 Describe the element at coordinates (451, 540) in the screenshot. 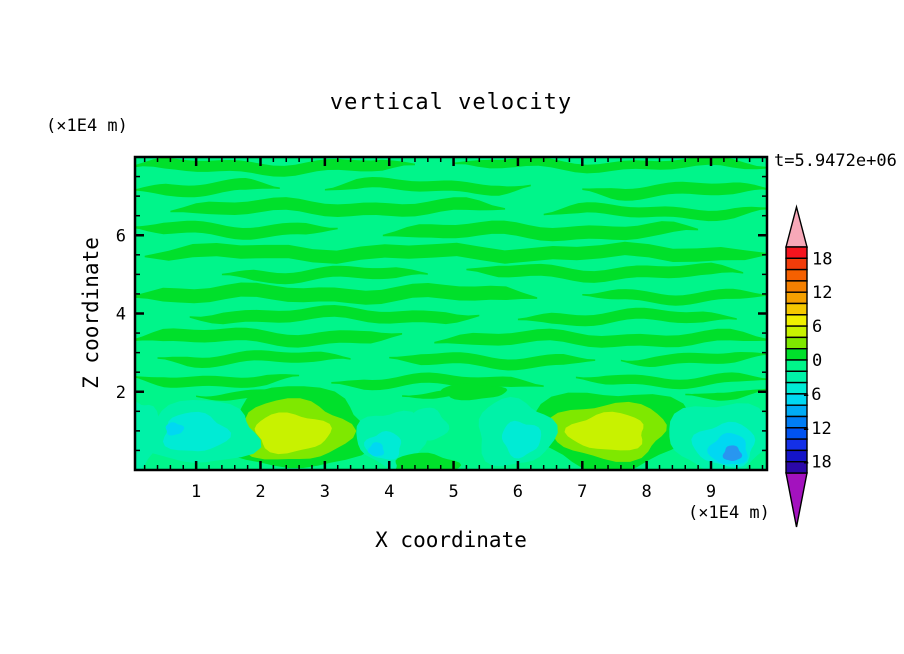

I see `x-axis-title: X coordinate` at that location.